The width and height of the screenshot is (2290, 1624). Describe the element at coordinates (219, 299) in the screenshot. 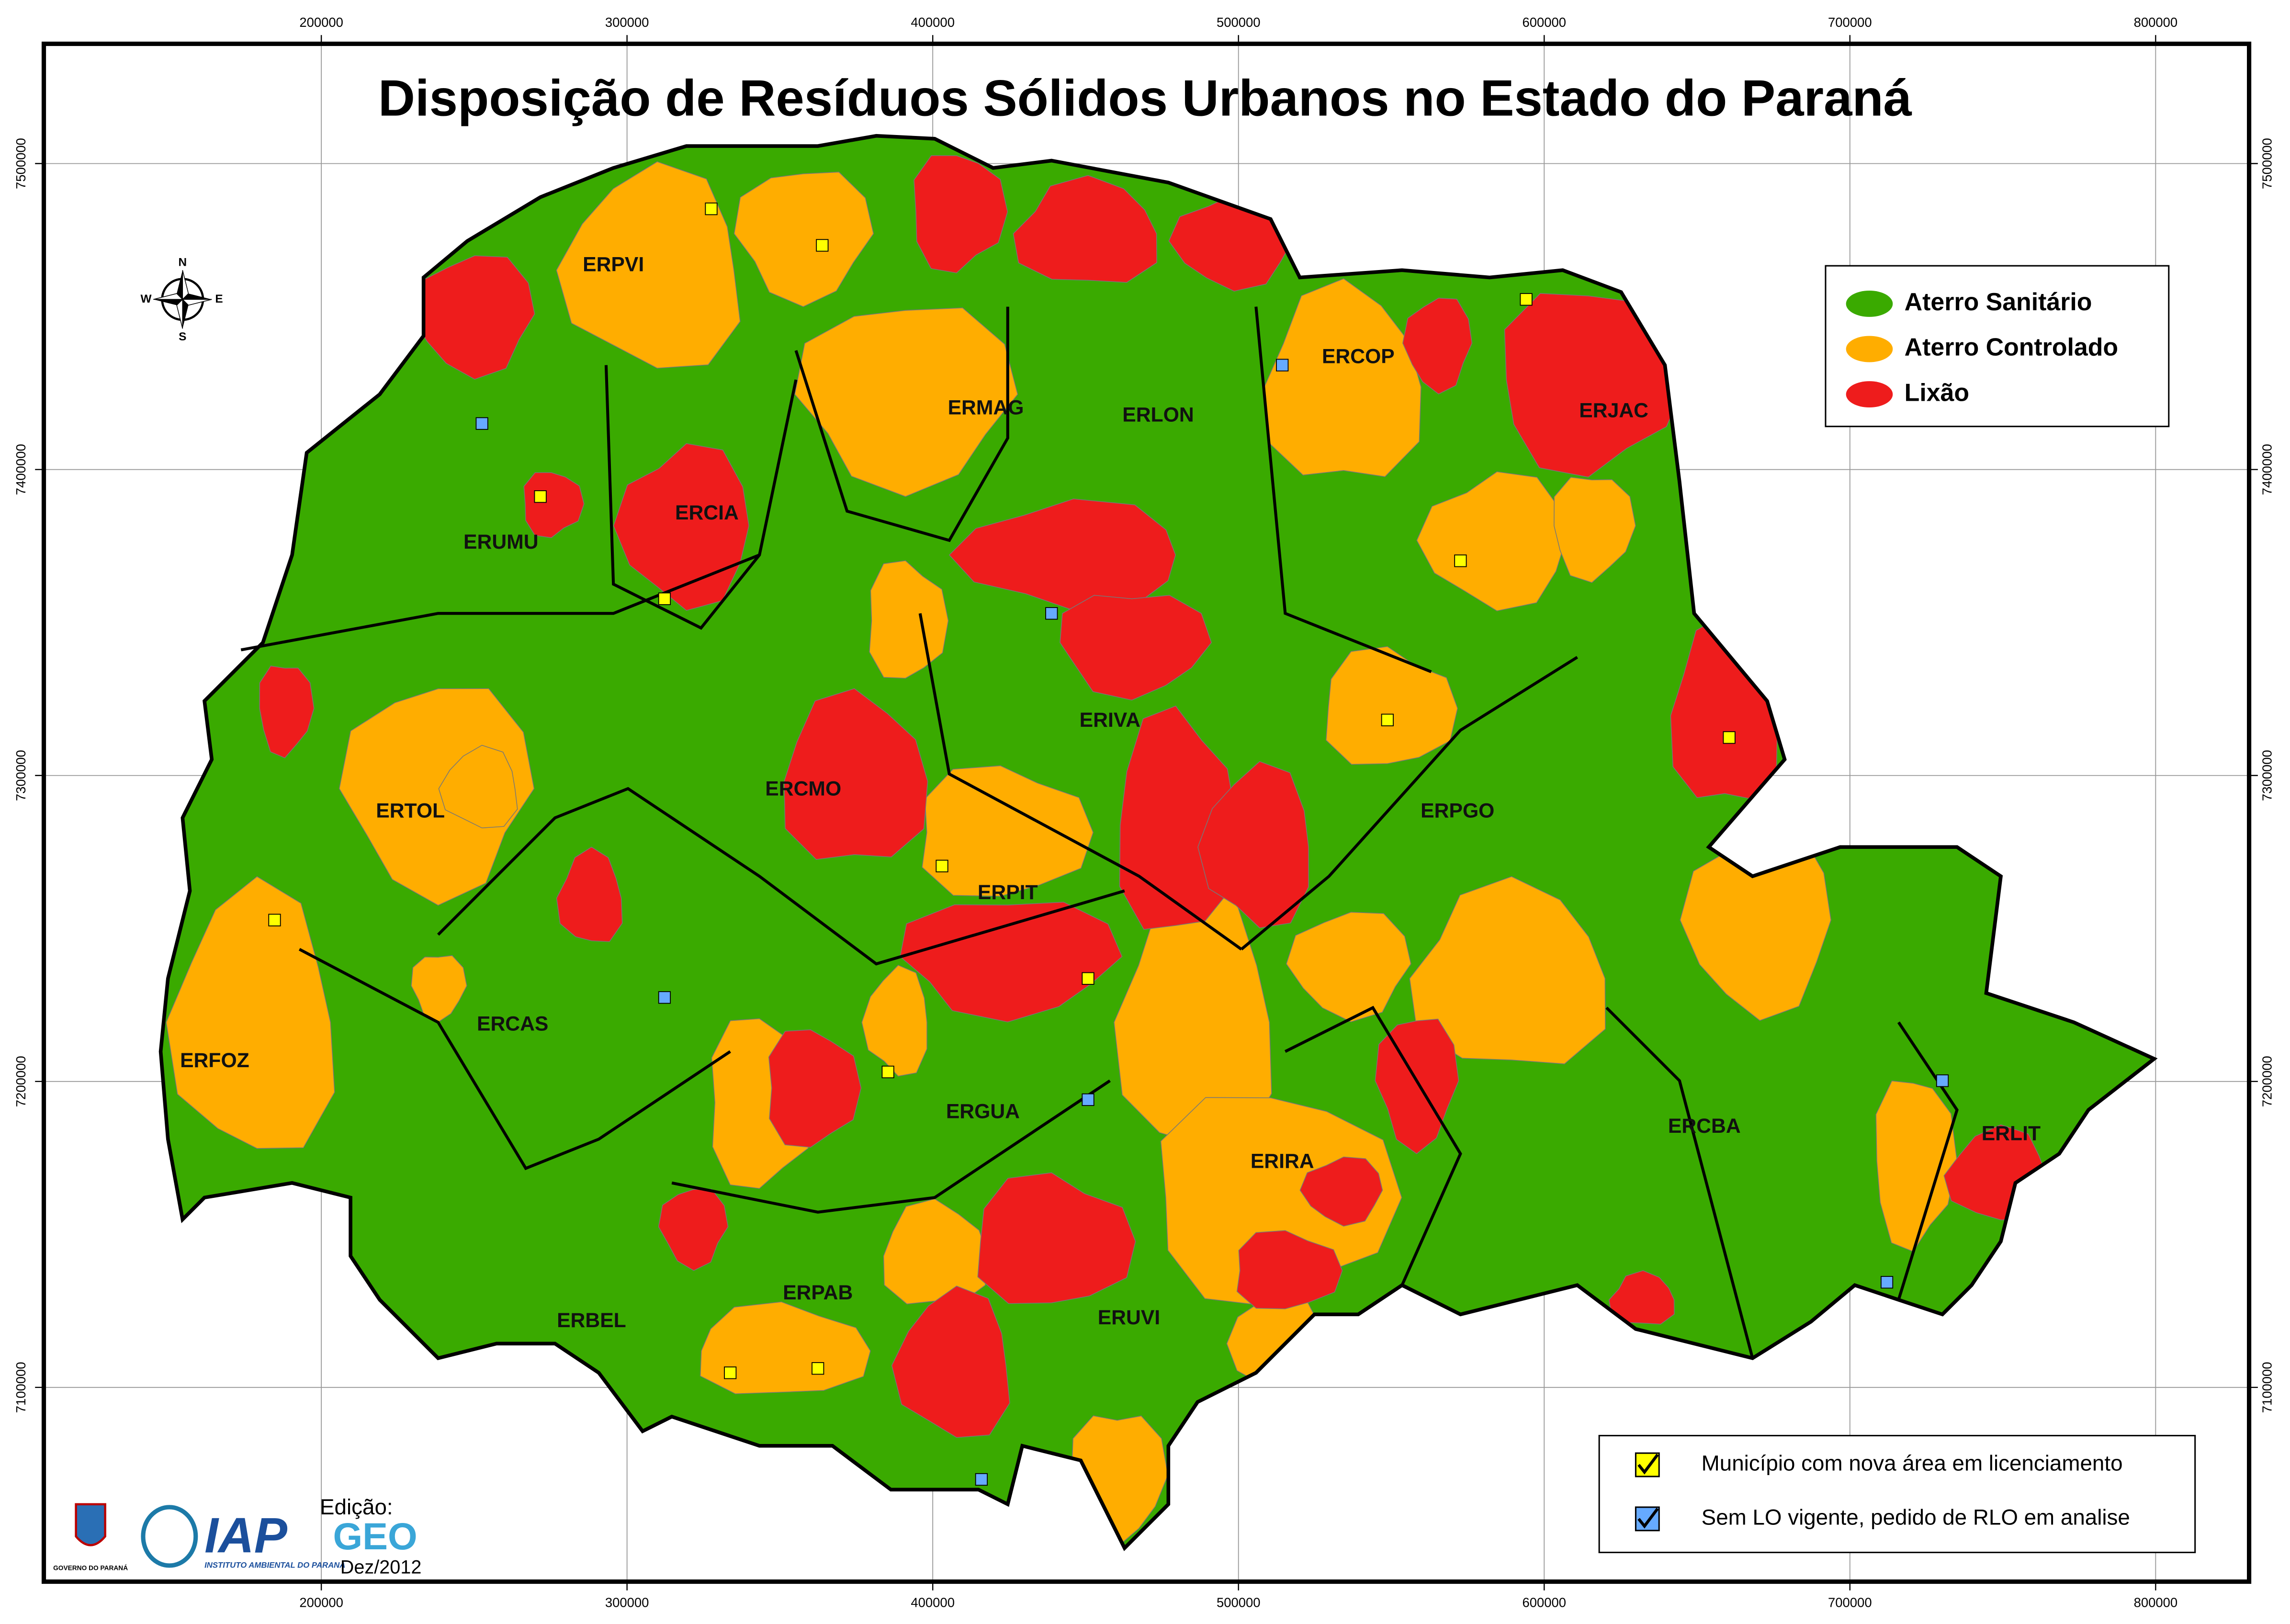

I see `compass-e: E` at that location.